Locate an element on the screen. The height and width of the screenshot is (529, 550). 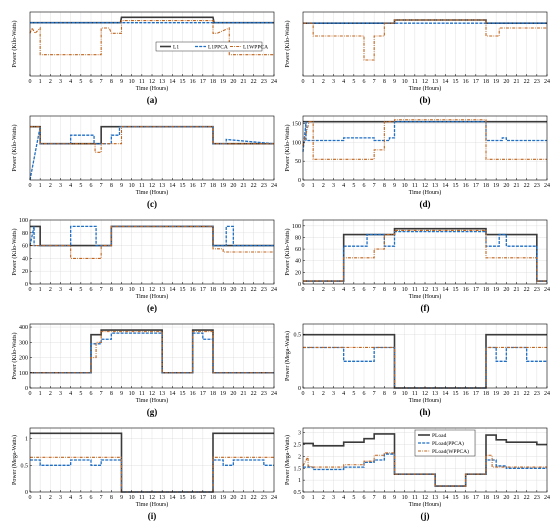
x-tick-label: 3 is located at coordinates (333, 498).